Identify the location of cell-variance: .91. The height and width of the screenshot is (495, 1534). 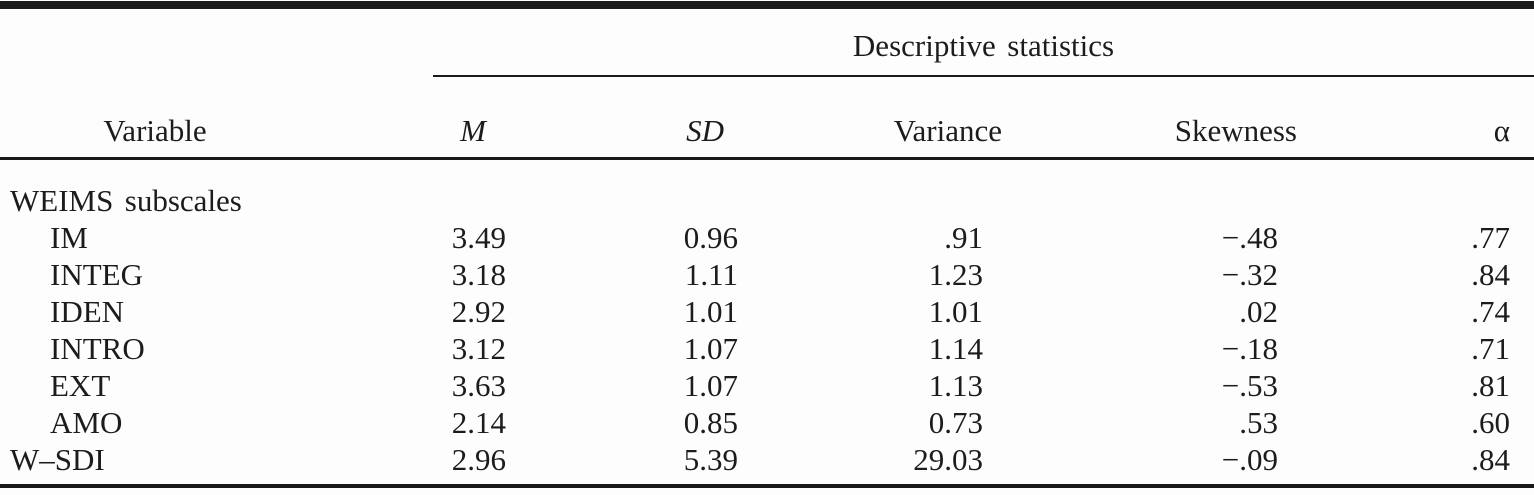
(963, 237).